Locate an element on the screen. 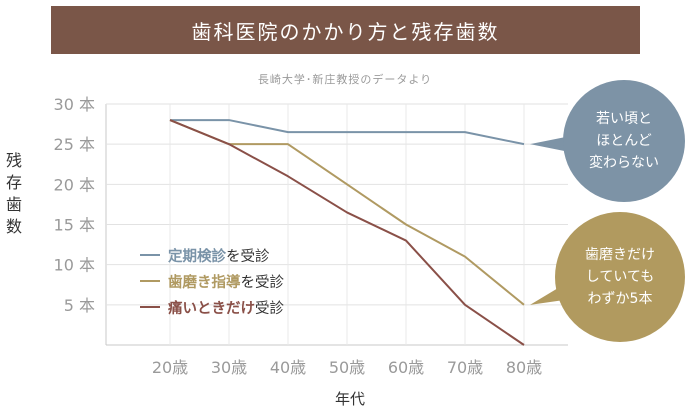 This screenshot has width=690, height=411. title-bar: 歯科医院のかかり方と残存歯数 is located at coordinates (345, 30).